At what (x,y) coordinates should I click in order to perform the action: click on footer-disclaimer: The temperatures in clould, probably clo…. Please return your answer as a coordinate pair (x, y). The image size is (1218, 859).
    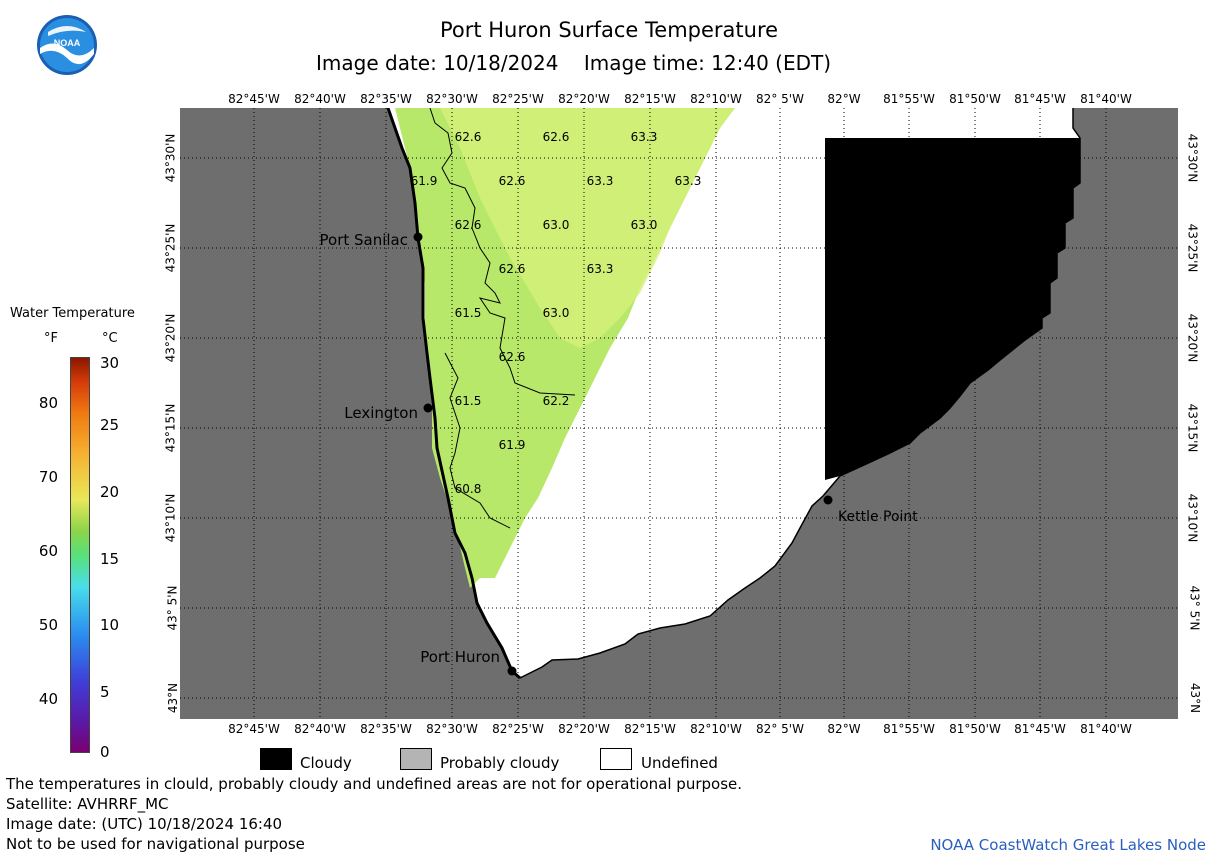
    Looking at the image, I should click on (374, 784).